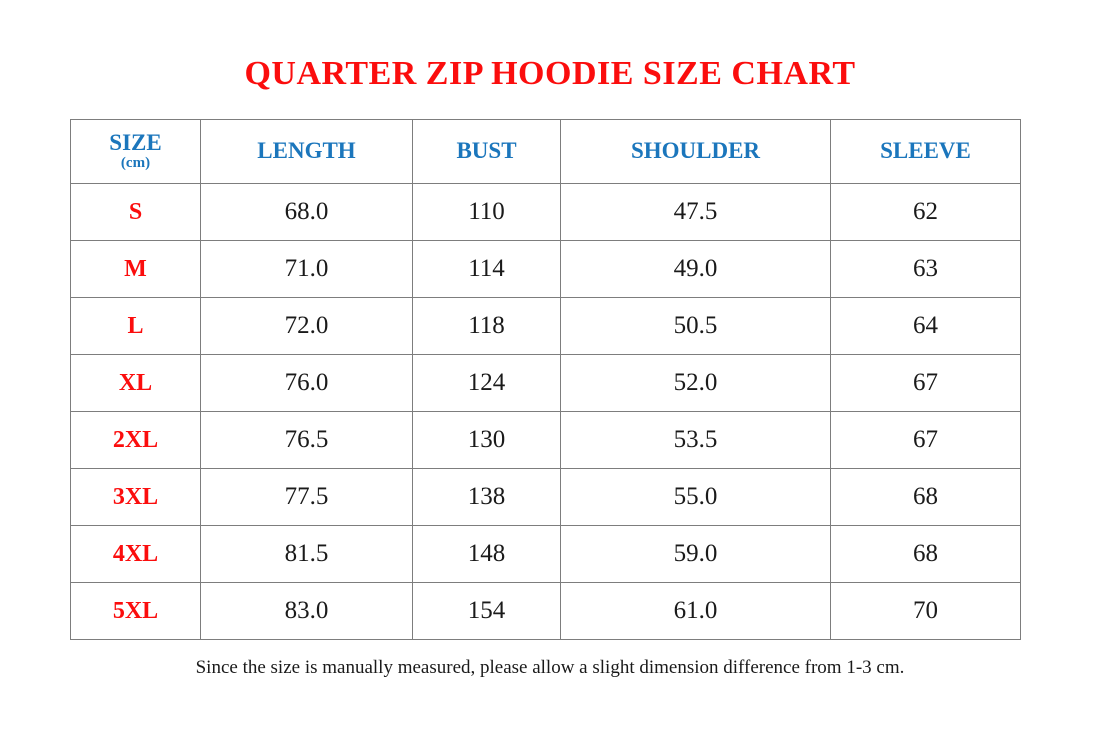 This screenshot has height=755, width=1100. I want to click on table-row: 2XL 76.5 130 53.5 67, so click(545, 440).